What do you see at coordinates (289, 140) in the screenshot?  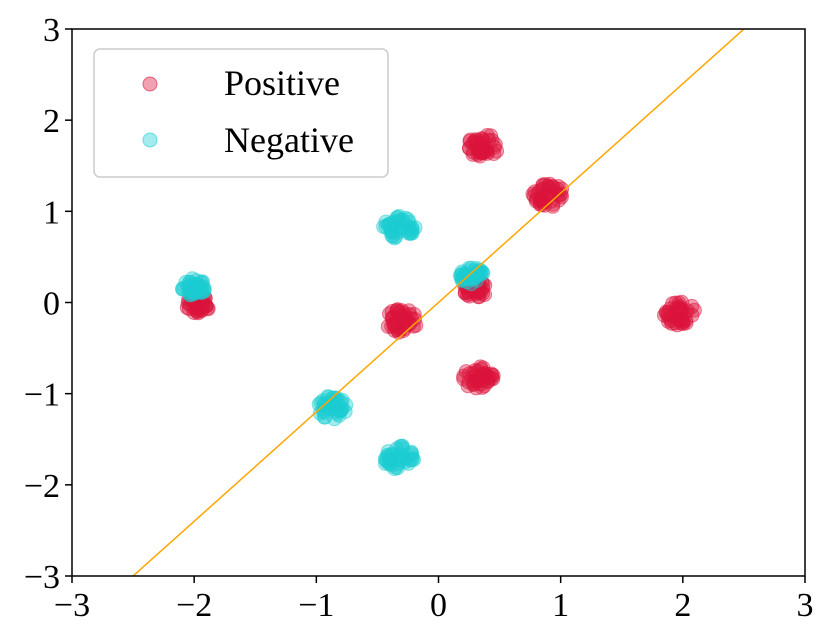 I see `legend-label-negative: Negative` at bounding box center [289, 140].